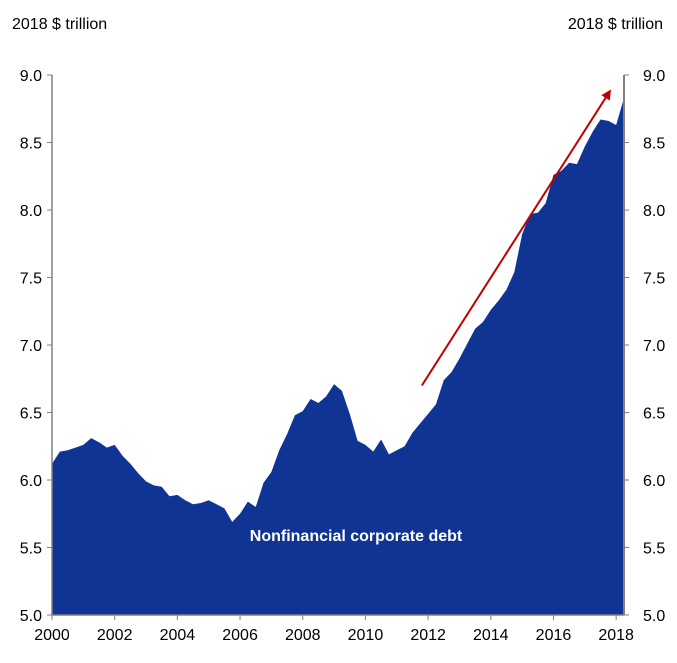 This screenshot has width=677, height=663. What do you see at coordinates (654, 211) in the screenshot?
I see `right-y-tick-label: 8.0` at bounding box center [654, 211].